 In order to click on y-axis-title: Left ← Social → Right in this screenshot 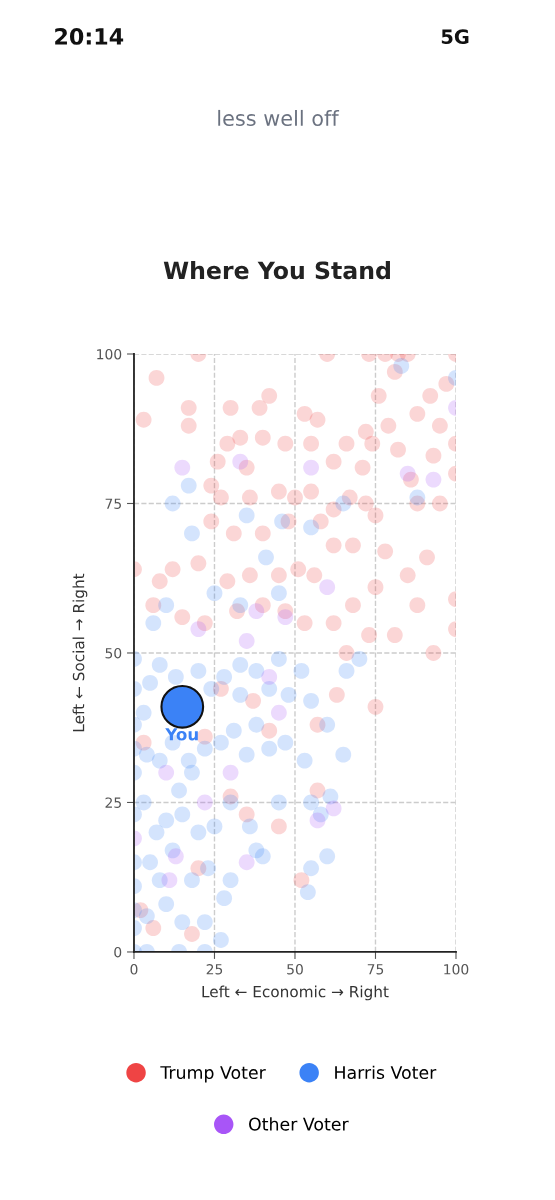, I will do `click(80, 652)`.